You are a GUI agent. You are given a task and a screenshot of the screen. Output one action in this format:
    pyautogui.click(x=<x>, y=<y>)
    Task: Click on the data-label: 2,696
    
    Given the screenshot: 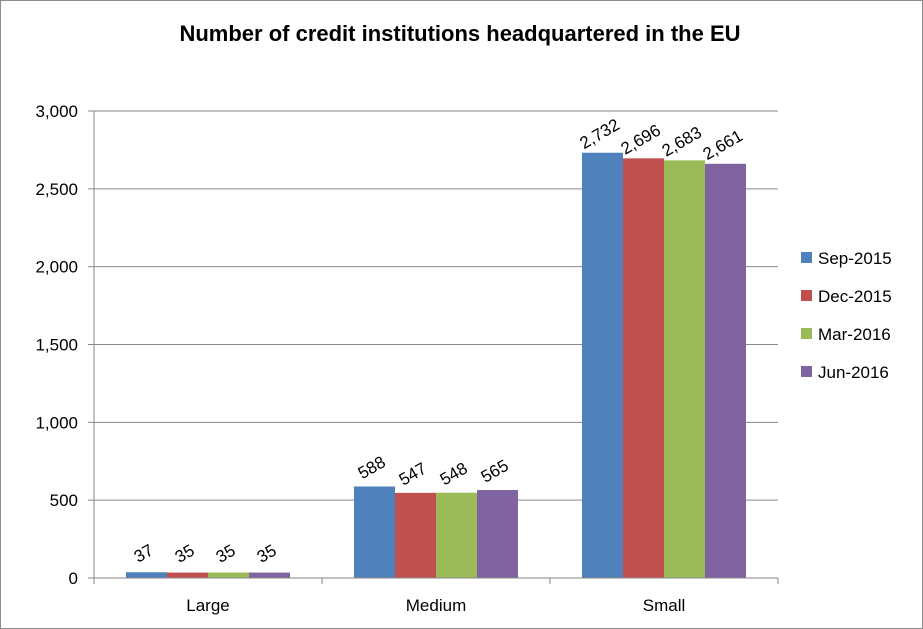 What is the action you would take?
    pyautogui.click(x=641, y=140)
    